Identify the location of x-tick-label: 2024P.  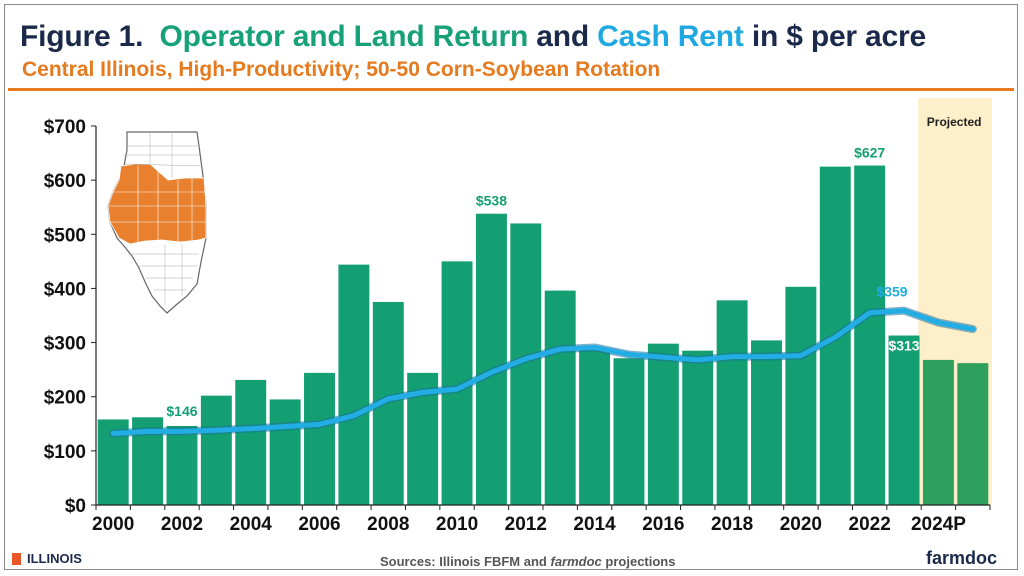
(938, 524).